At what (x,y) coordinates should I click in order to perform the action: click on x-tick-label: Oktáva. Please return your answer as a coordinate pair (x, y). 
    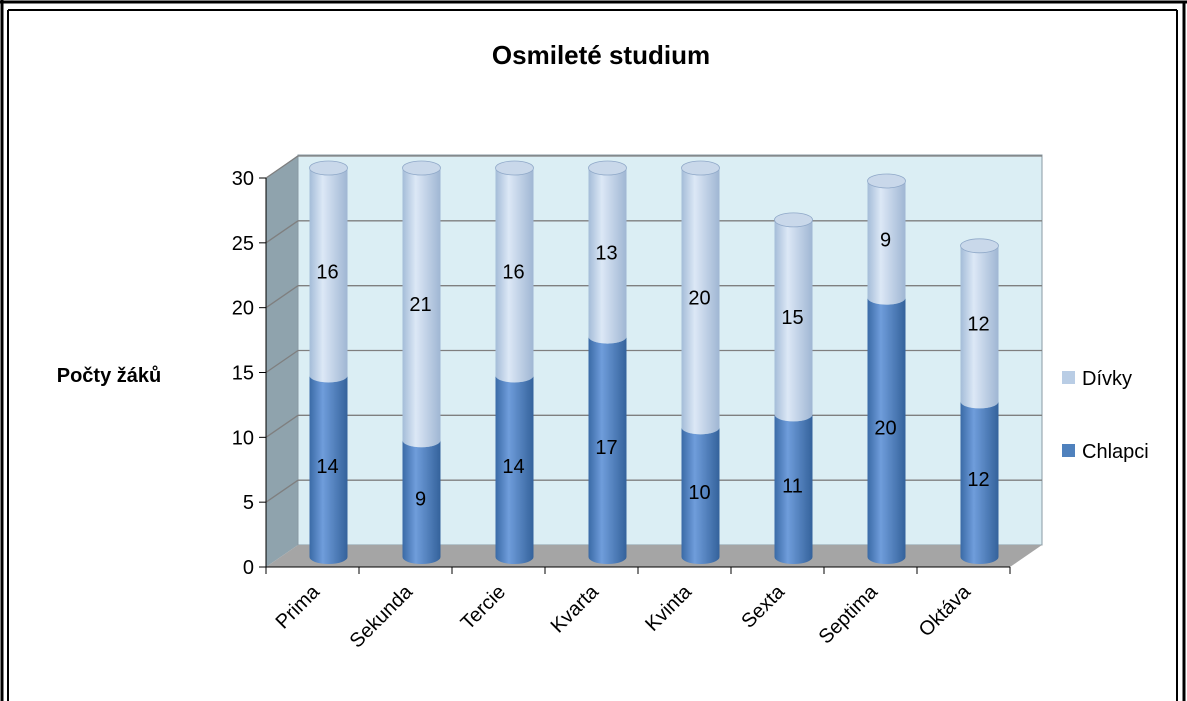
    Looking at the image, I should click on (945, 610).